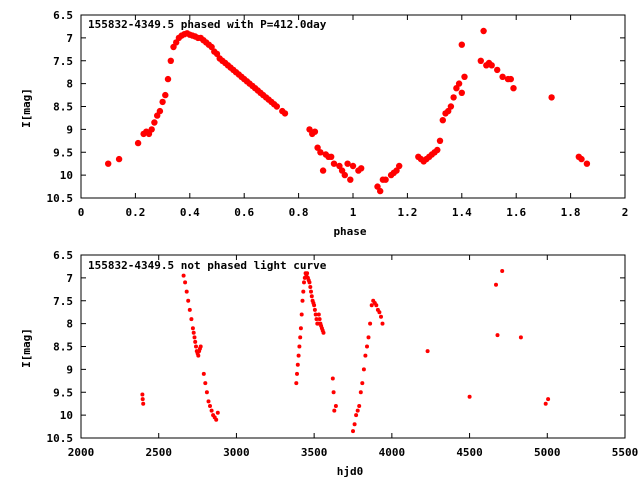 Image resolution: width=640 pixels, height=485 pixels. I want to click on x-tick-labels: 2000 2500 3000 3500 4000 4500 5000 5500, so click(353, 452).